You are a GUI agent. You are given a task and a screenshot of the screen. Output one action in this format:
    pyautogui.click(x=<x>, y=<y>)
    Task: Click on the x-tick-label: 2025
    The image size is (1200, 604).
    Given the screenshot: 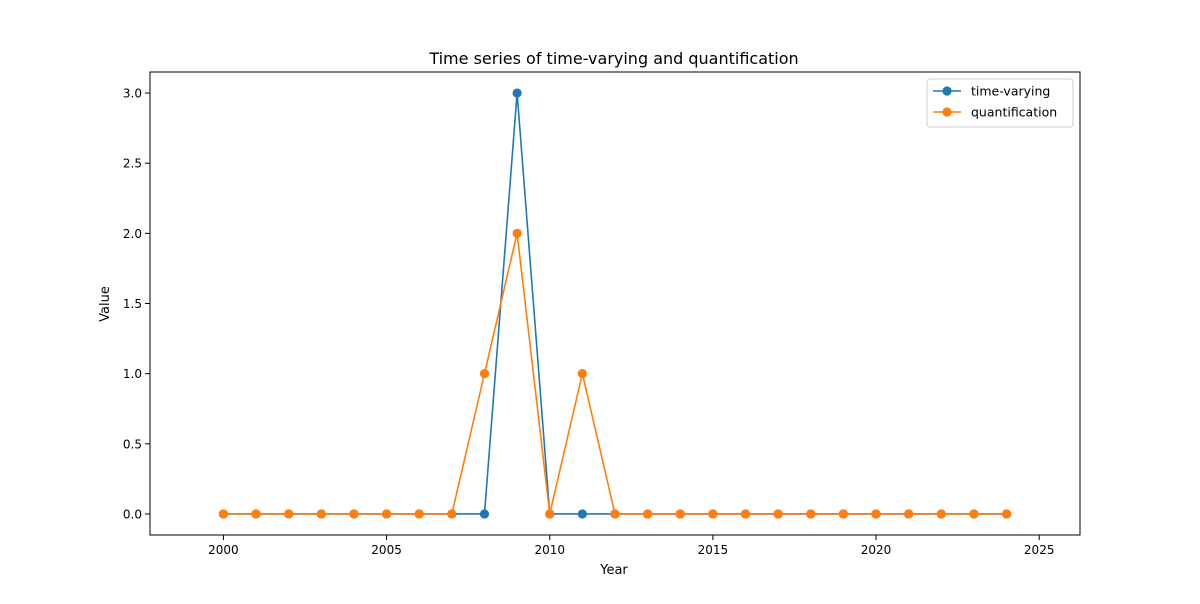 What is the action you would take?
    pyautogui.click(x=1039, y=550)
    